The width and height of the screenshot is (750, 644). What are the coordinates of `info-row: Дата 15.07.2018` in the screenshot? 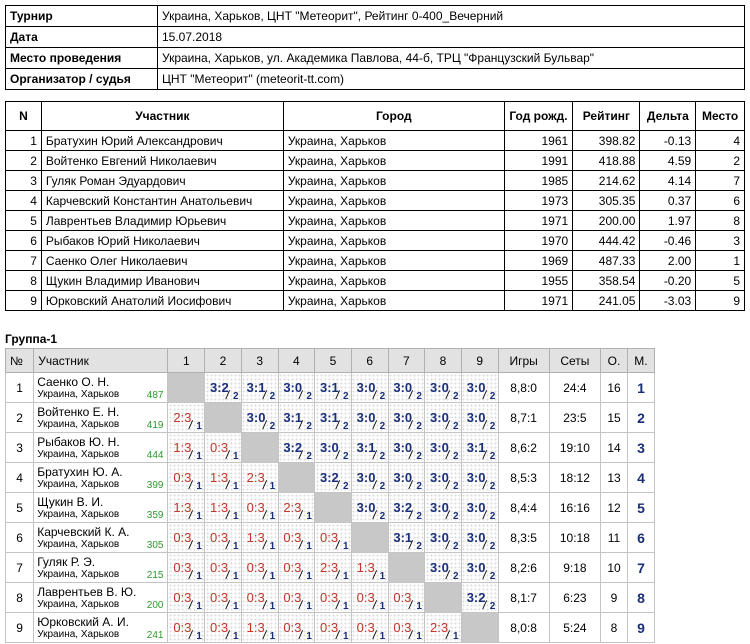 It's located at (375, 37).